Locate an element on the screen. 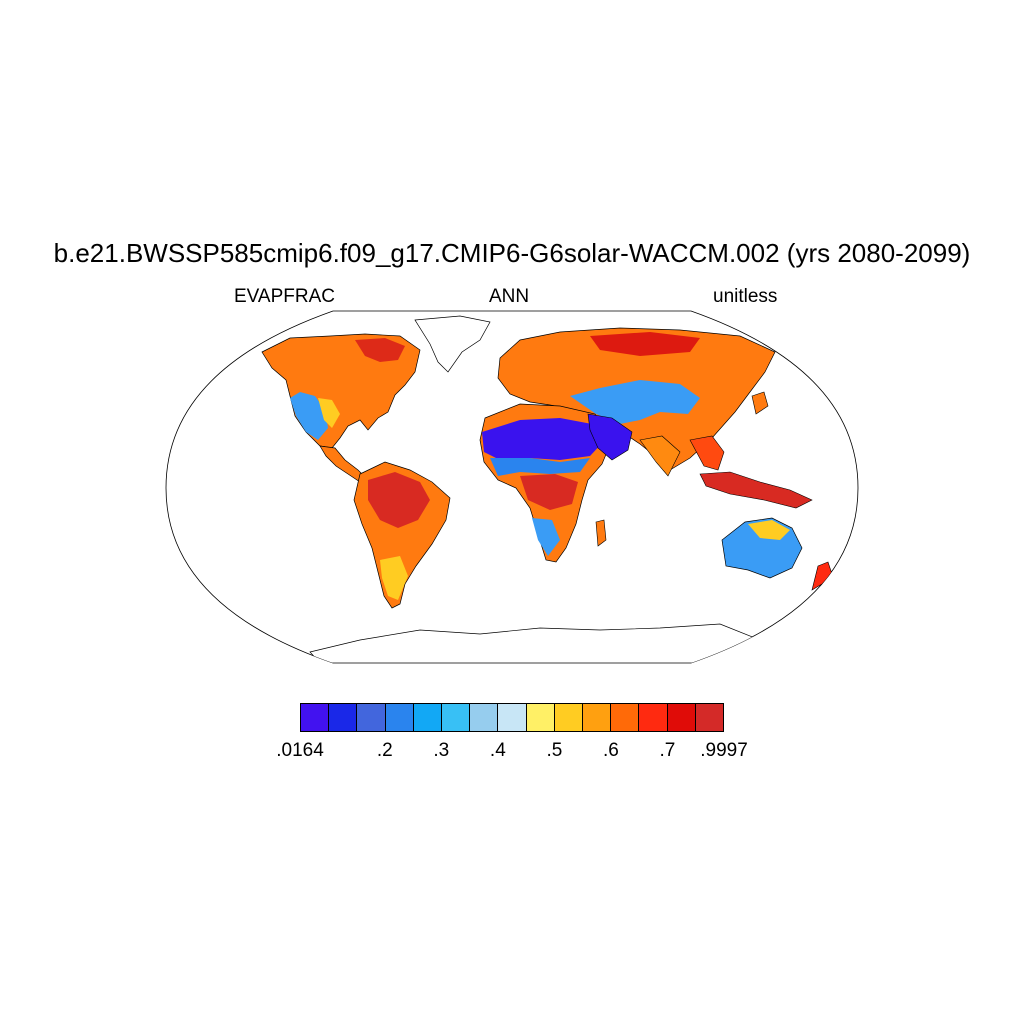 This screenshot has width=1024, height=1024. india is located at coordinates (660, 456).